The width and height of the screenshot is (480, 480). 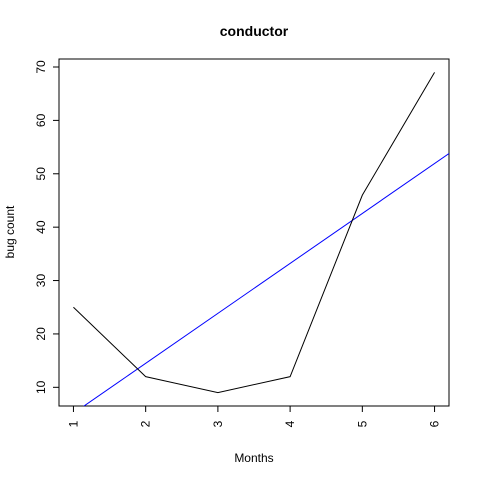 What do you see at coordinates (253, 416) in the screenshot?
I see `x-axis: 1 2 3 4 5 6` at bounding box center [253, 416].